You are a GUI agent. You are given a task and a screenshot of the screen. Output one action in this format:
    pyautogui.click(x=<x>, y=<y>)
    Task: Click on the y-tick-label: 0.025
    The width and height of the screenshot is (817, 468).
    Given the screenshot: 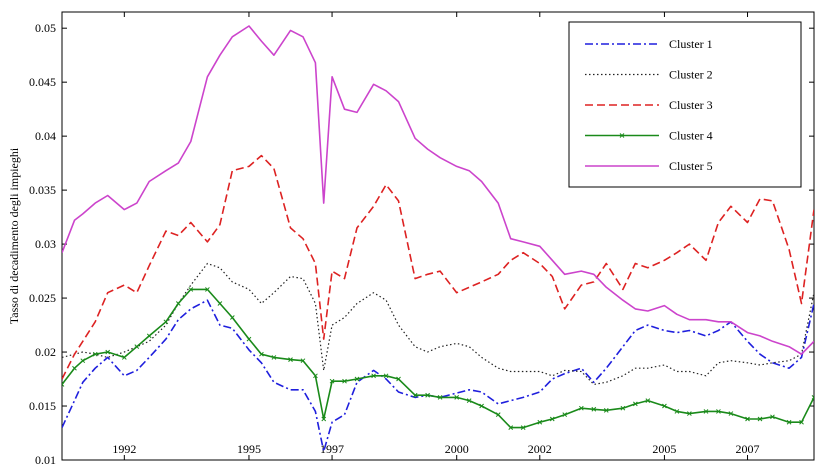 What is the action you would take?
    pyautogui.click(x=42, y=298)
    